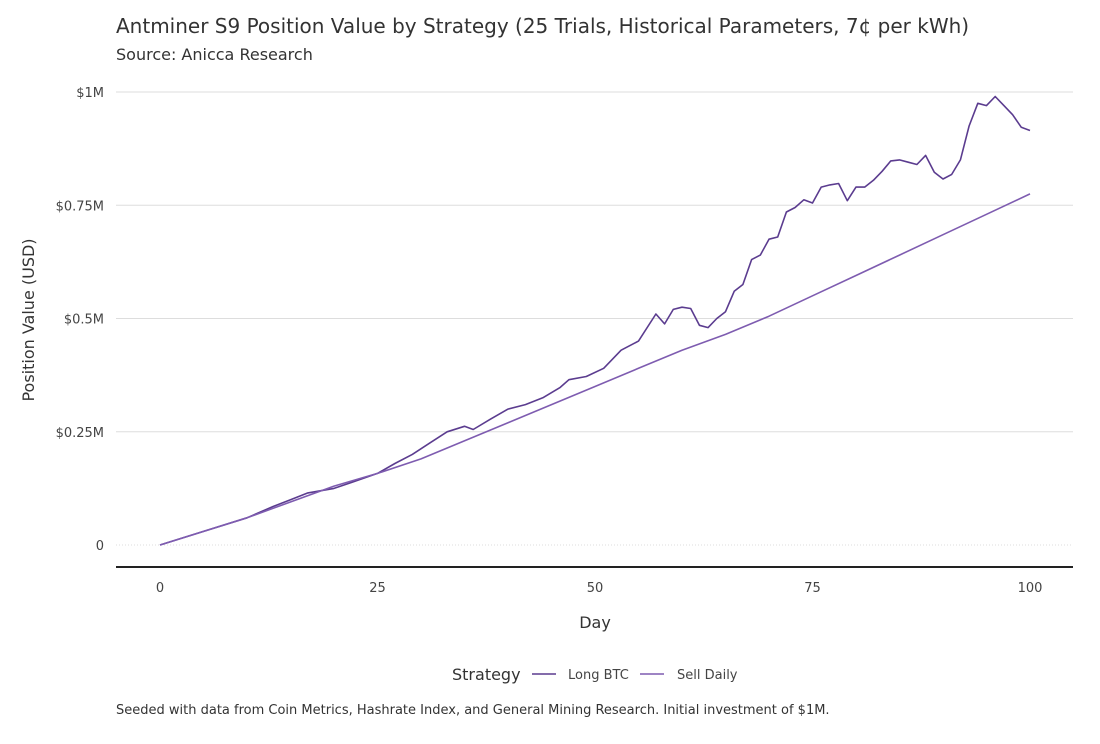 The width and height of the screenshot is (1100, 744). I want to click on y-tick-label: $1M, so click(90, 93).